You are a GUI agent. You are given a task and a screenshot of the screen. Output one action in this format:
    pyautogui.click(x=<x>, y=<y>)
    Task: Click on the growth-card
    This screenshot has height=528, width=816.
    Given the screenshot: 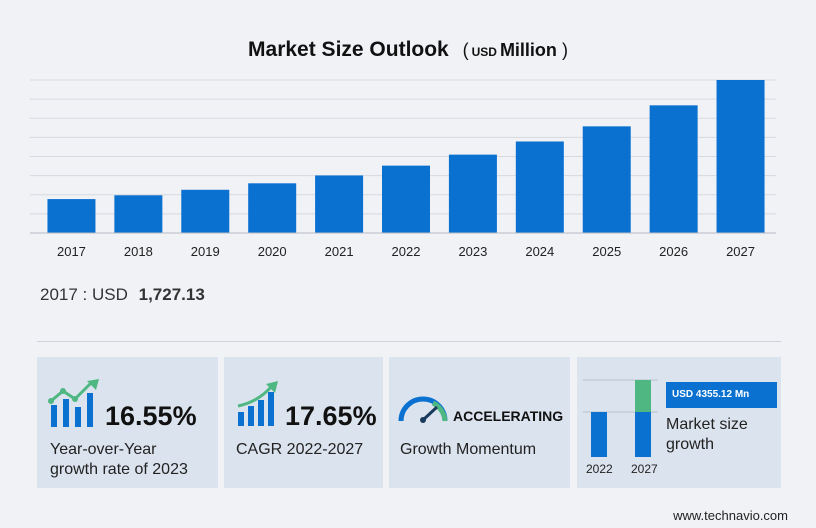 What is the action you would take?
    pyautogui.click(x=679, y=422)
    